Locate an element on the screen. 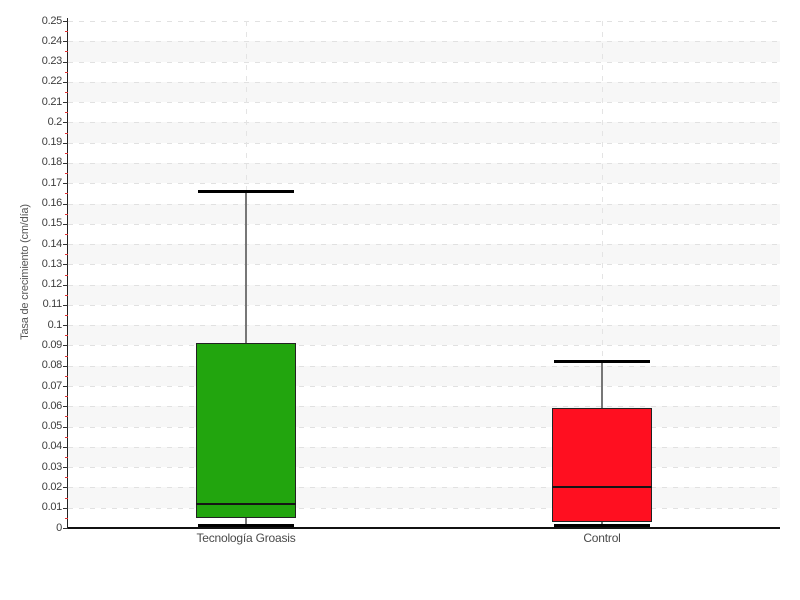  y-tick-label: 0.22 is located at coordinates (52, 81).